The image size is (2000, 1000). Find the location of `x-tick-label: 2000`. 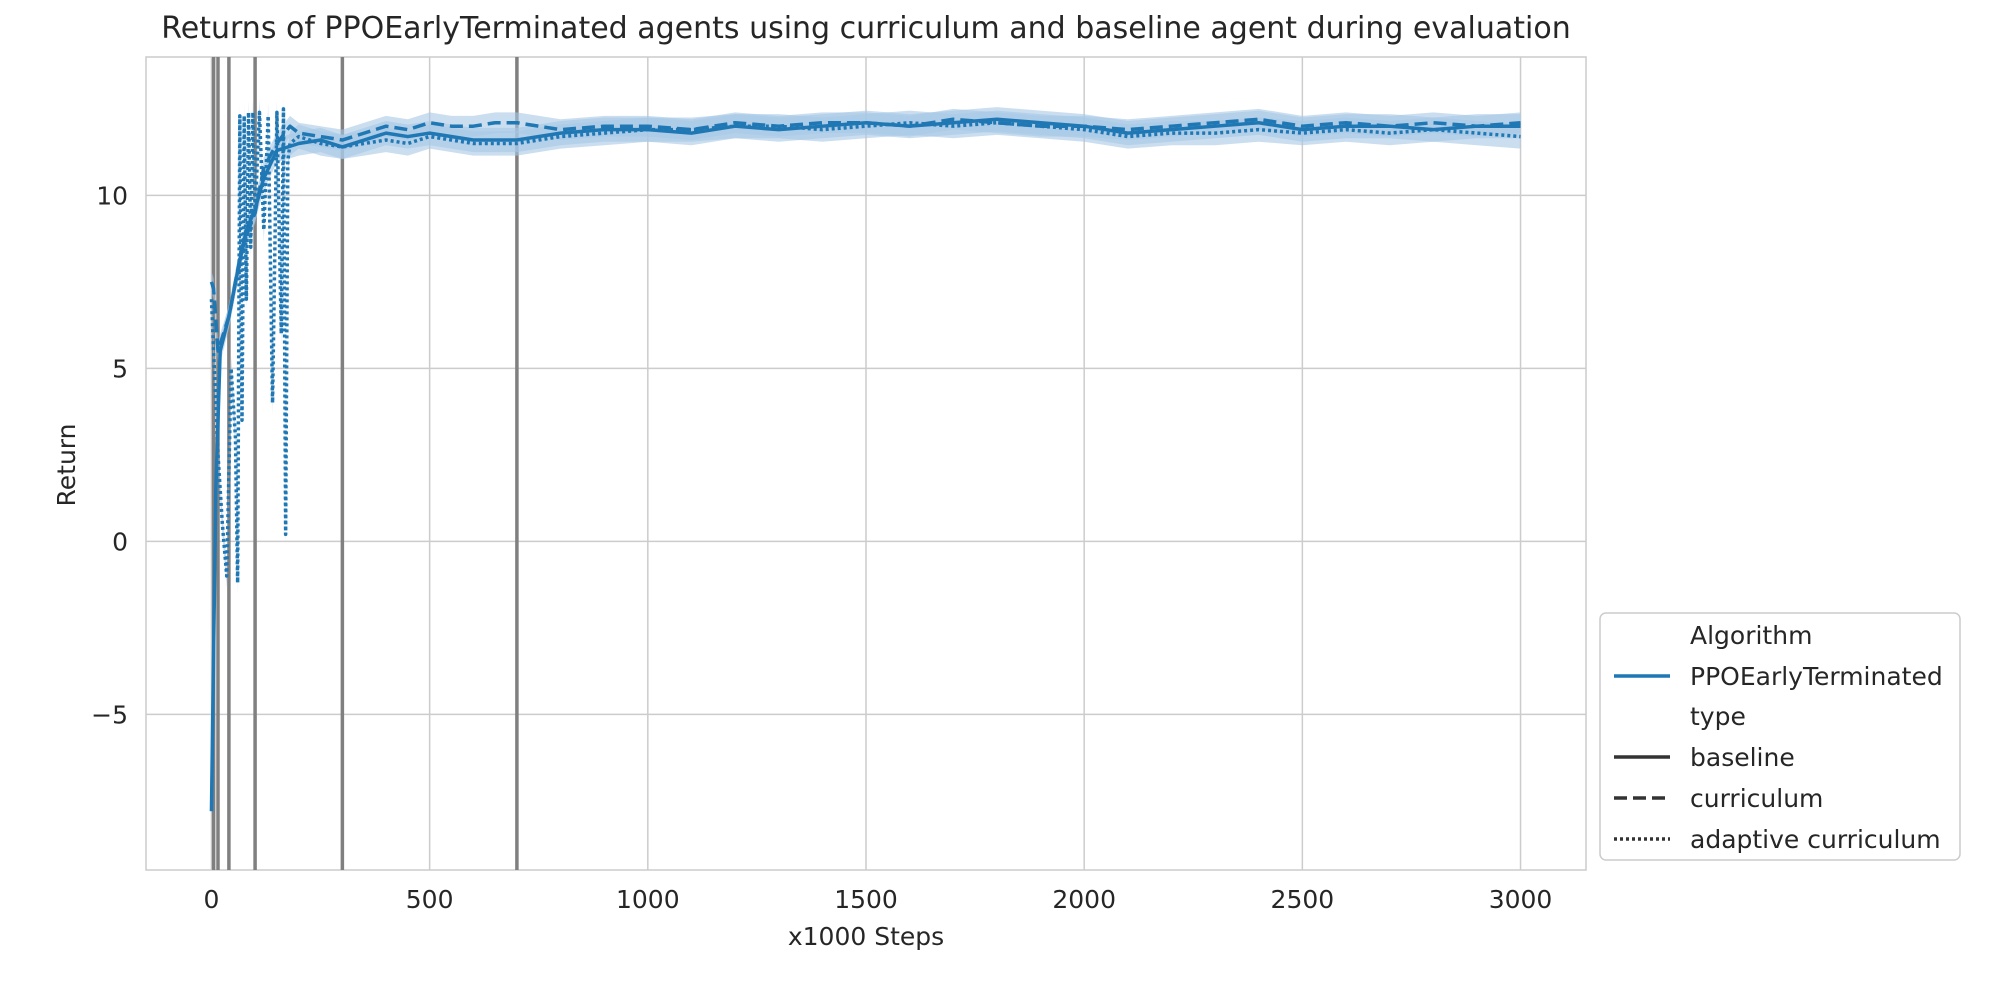

x-tick-label: 2000 is located at coordinates (1084, 899).